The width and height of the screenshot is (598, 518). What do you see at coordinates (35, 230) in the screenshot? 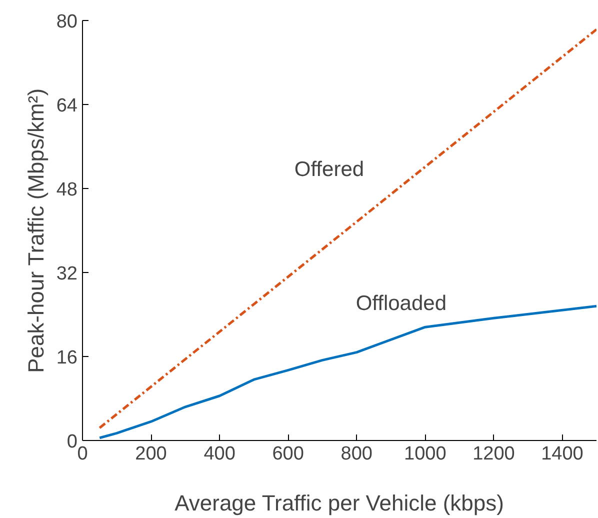
I see `y-axis-title: Peak-hour Traffic (Mbps/km²)` at bounding box center [35, 230].